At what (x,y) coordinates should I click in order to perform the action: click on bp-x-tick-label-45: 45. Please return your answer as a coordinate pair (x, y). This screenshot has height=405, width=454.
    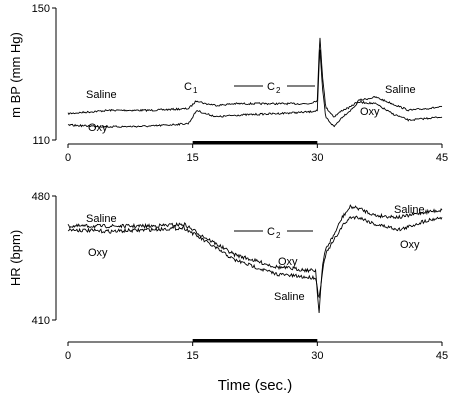
    Looking at the image, I should click on (442, 158).